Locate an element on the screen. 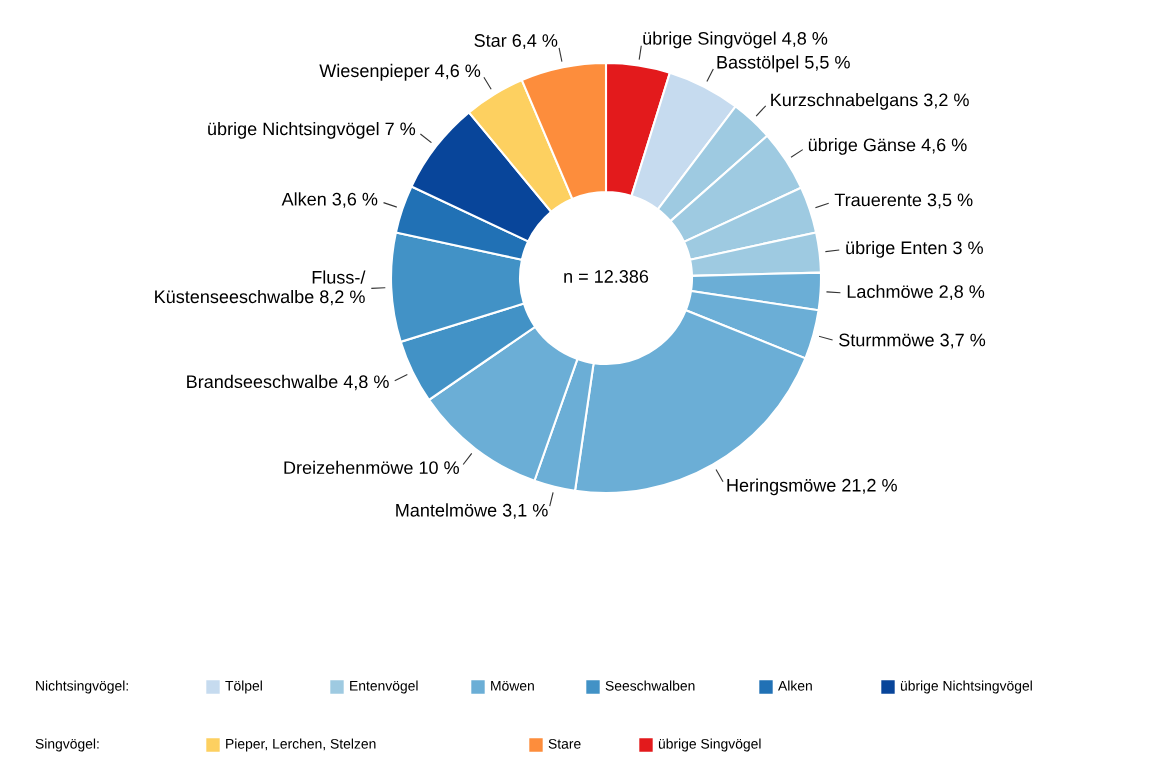 This screenshot has height=762, width=1176. text: Seeschwalben is located at coordinates (650, 685).